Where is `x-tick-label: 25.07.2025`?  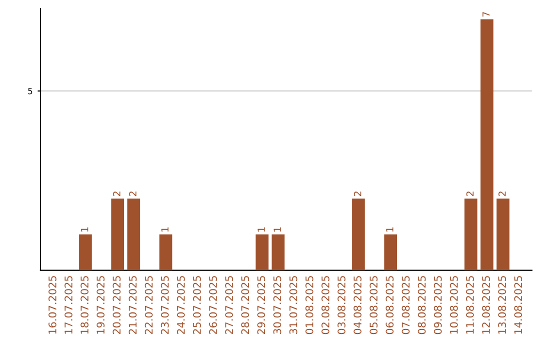 x-tick-label: 25.07.2025 is located at coordinates (197, 305).